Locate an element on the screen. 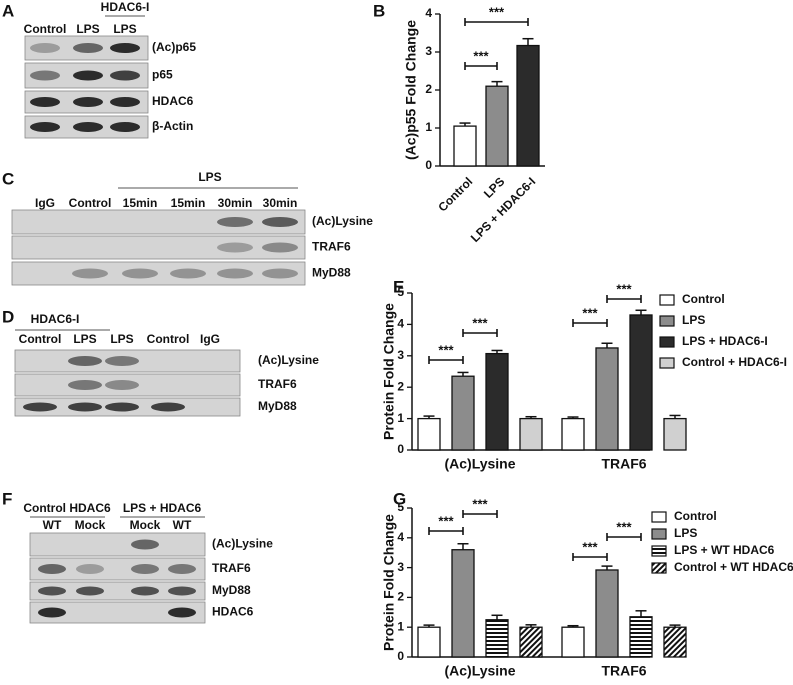  y-tick-label: 0 is located at coordinates (400, 656).